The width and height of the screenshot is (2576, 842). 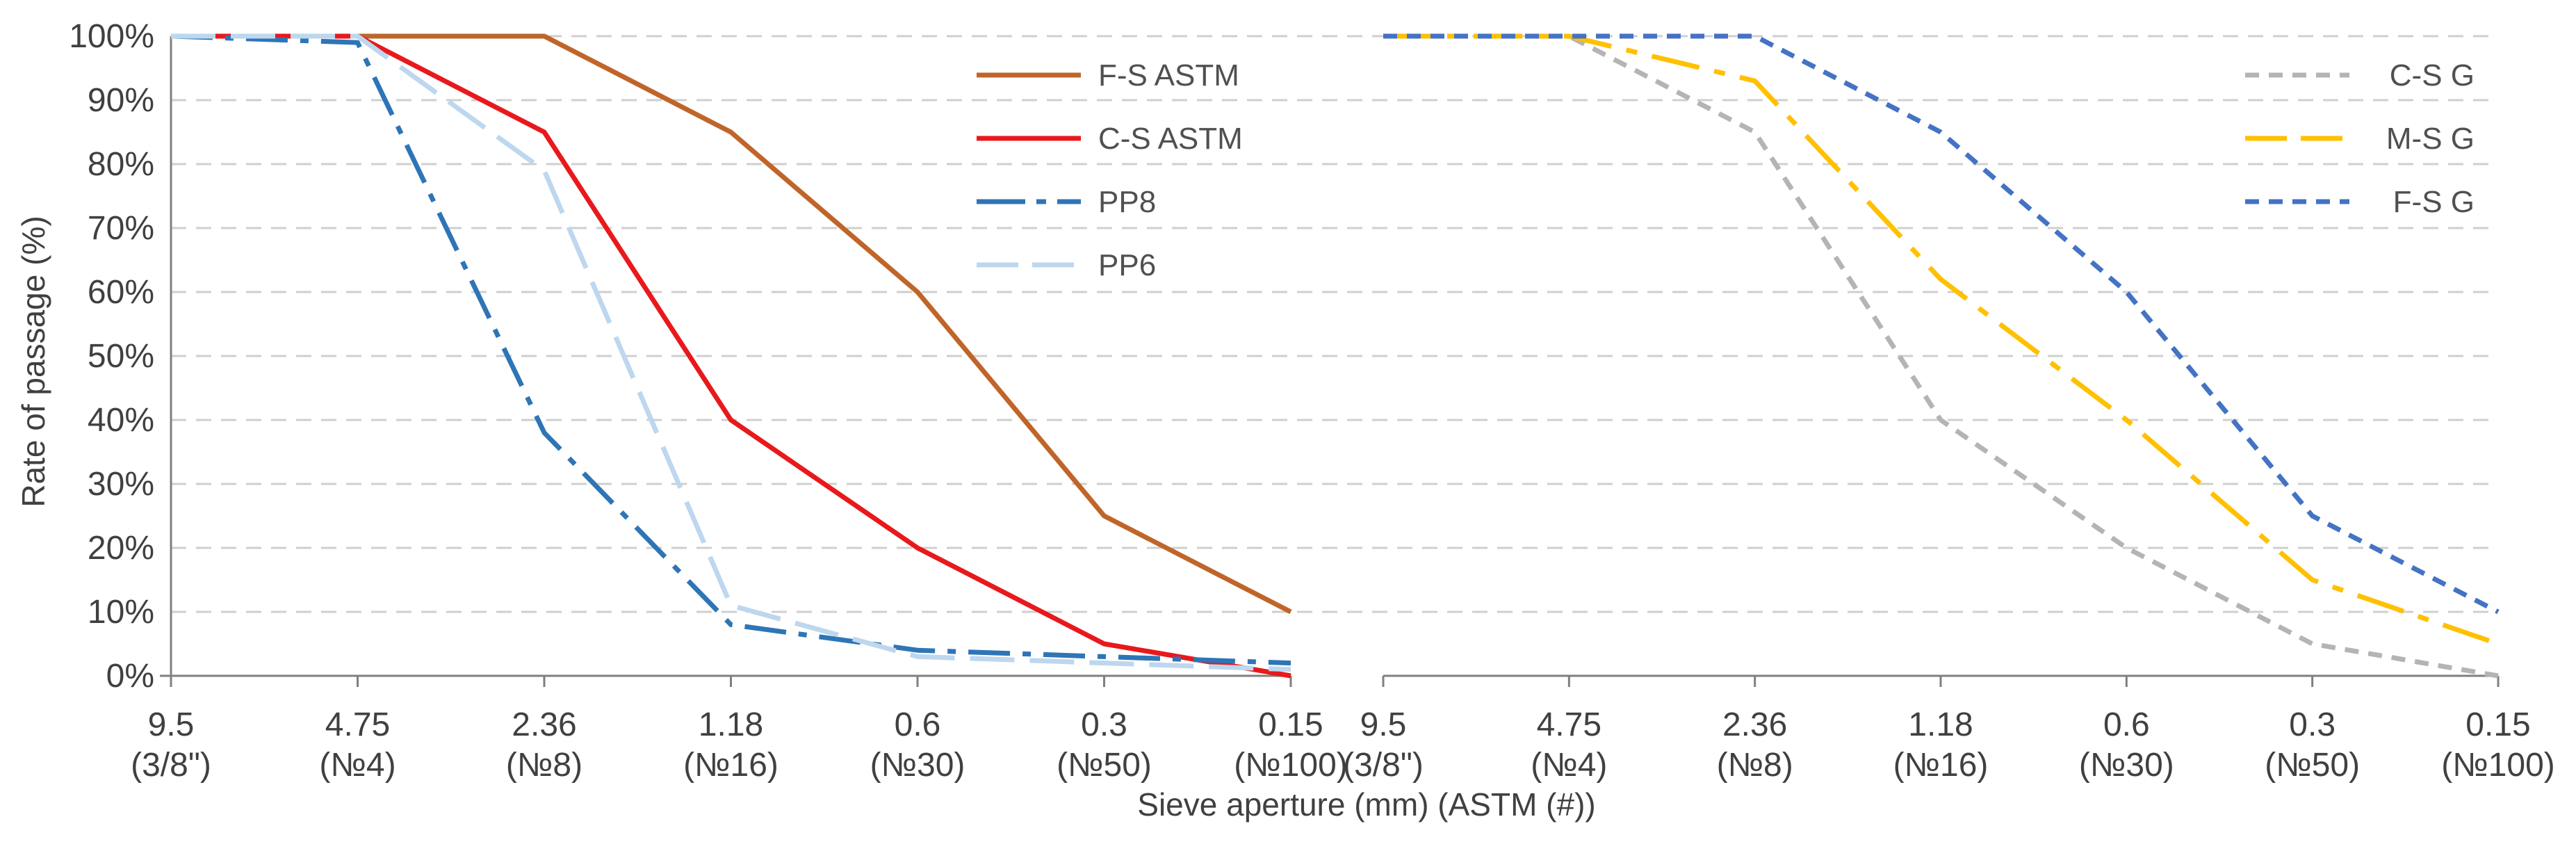 I want to click on y-tick-label: 50%, so click(x=121, y=357).